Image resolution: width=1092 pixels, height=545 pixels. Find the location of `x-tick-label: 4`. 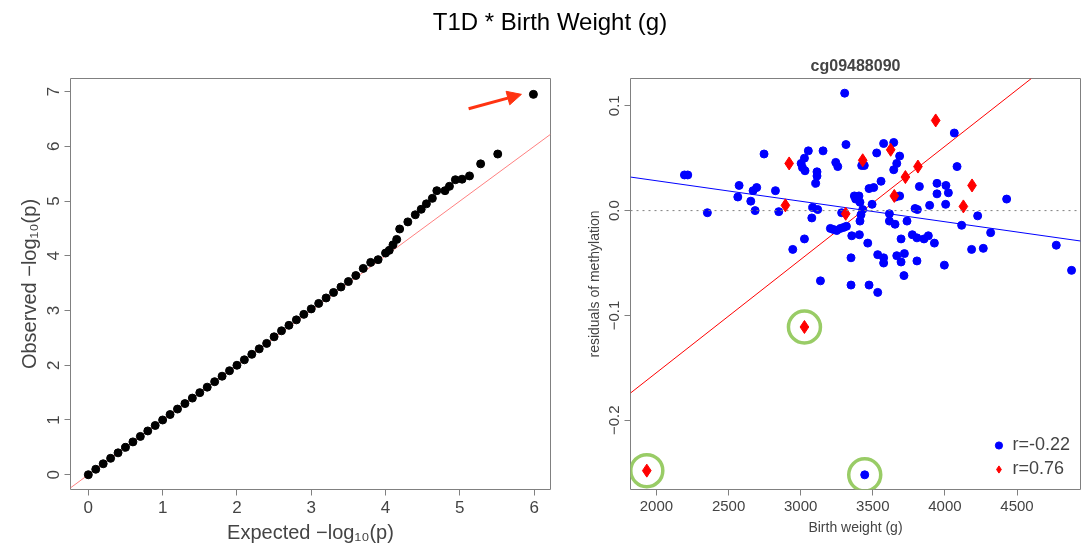

x-tick-label: 4 is located at coordinates (385, 507).